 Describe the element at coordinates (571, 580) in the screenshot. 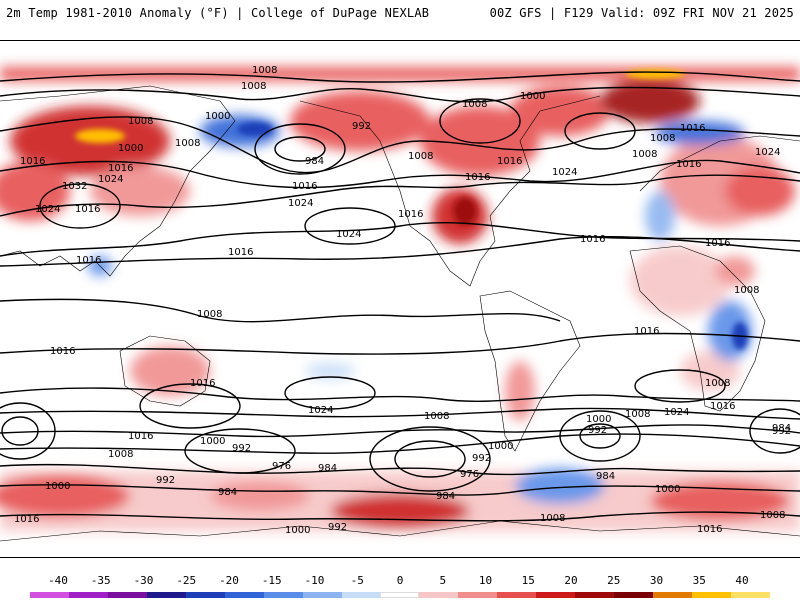

I see `colorbar-tick-label: 20` at that location.